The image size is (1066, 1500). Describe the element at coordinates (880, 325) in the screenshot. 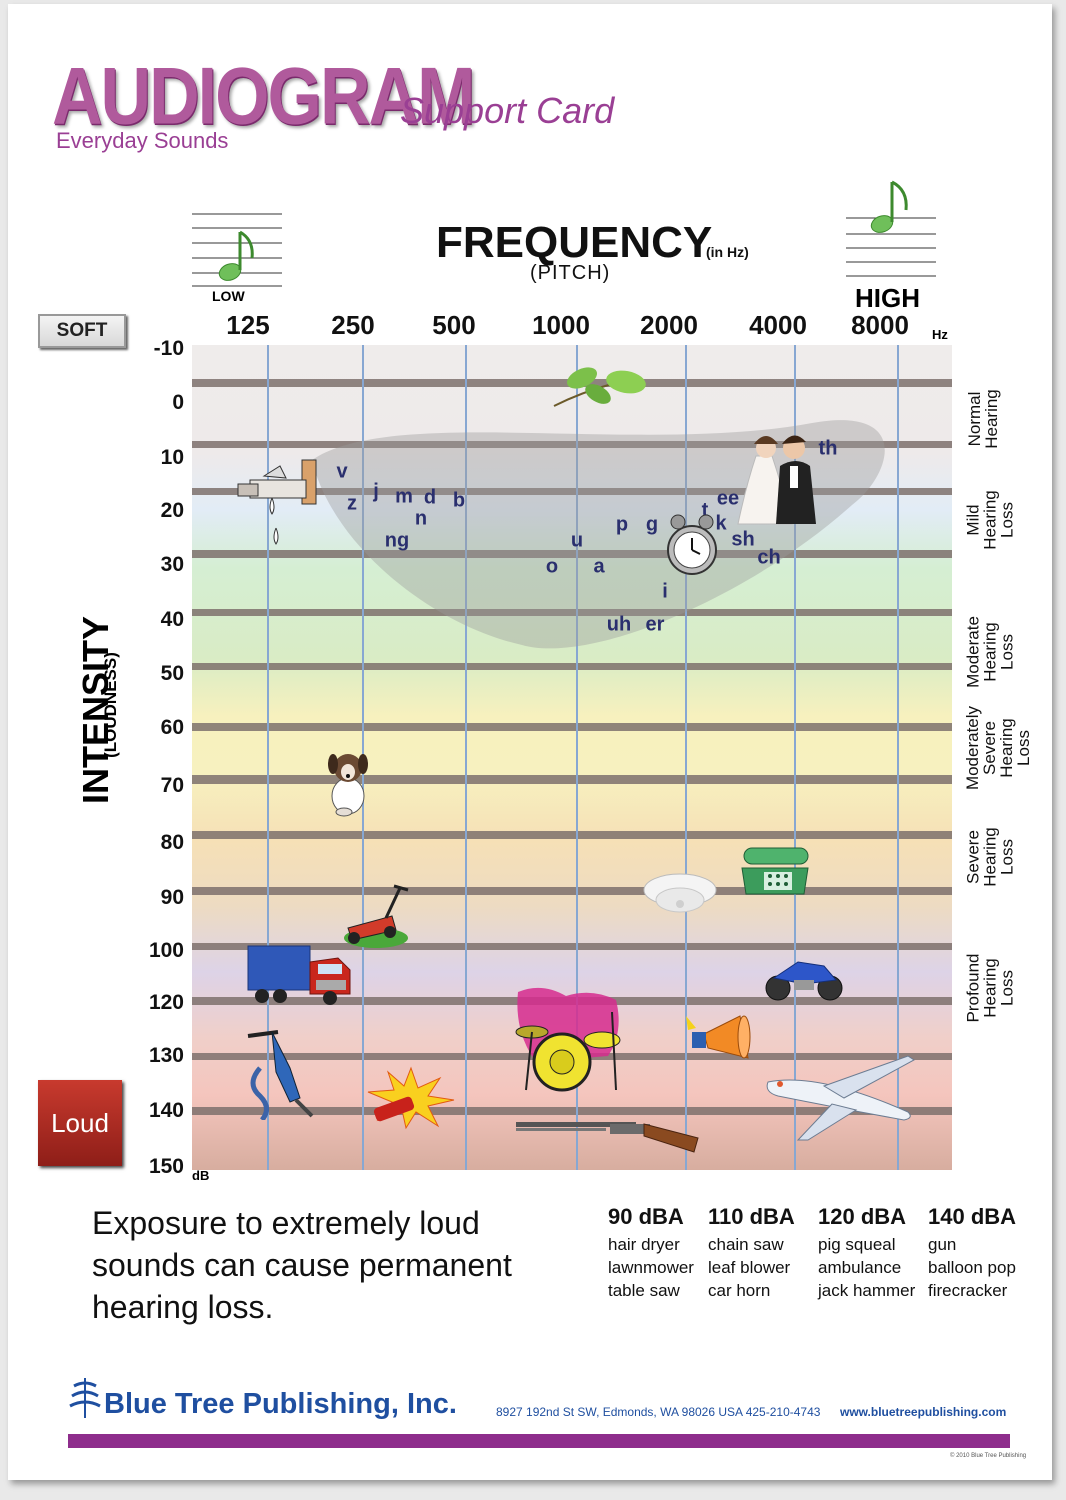

I see `frequency-tick: 8000` at that location.